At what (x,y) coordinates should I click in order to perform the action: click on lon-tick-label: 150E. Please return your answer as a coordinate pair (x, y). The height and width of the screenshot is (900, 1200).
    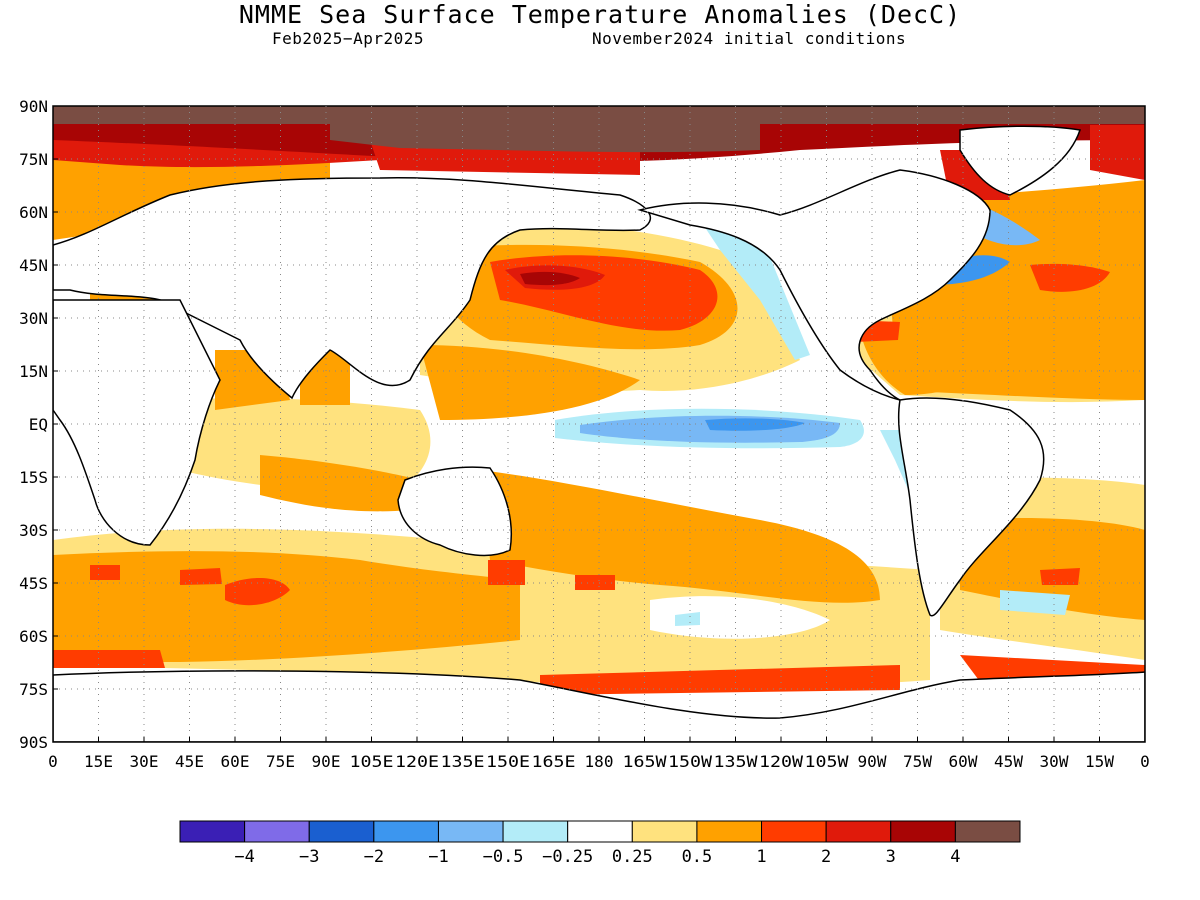
    Looking at the image, I should click on (508, 761).